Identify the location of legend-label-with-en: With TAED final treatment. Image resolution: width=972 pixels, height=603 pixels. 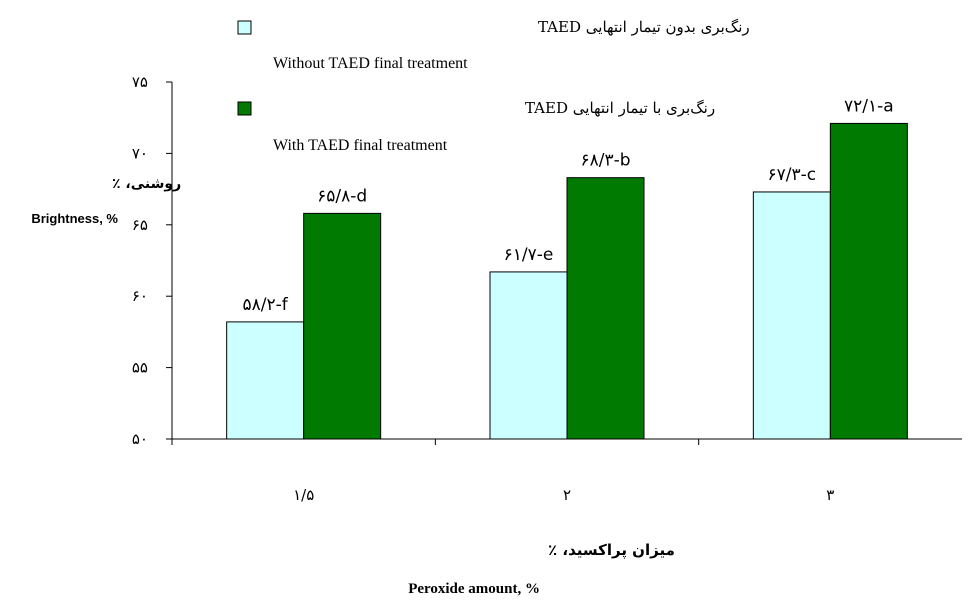
(360, 145).